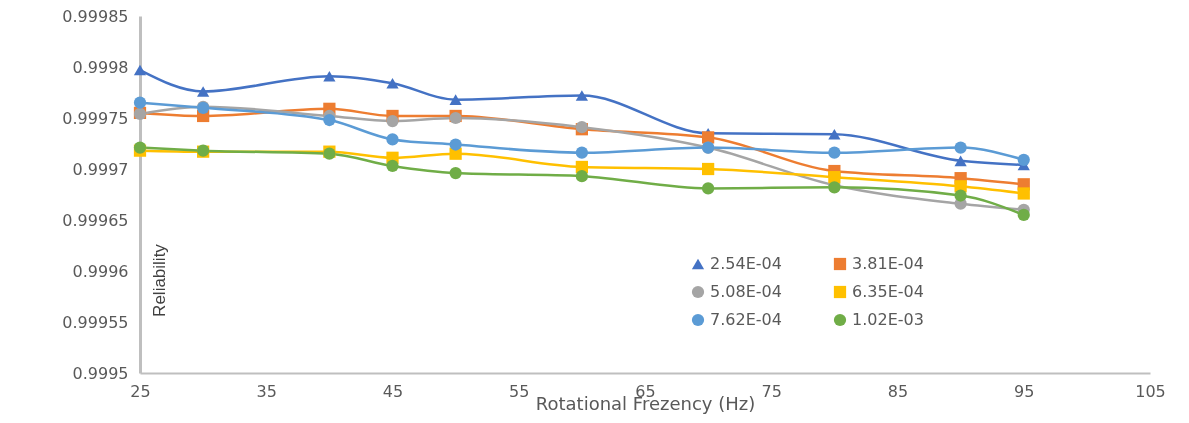  I want to click on x-tick-label: 25, so click(140, 391).